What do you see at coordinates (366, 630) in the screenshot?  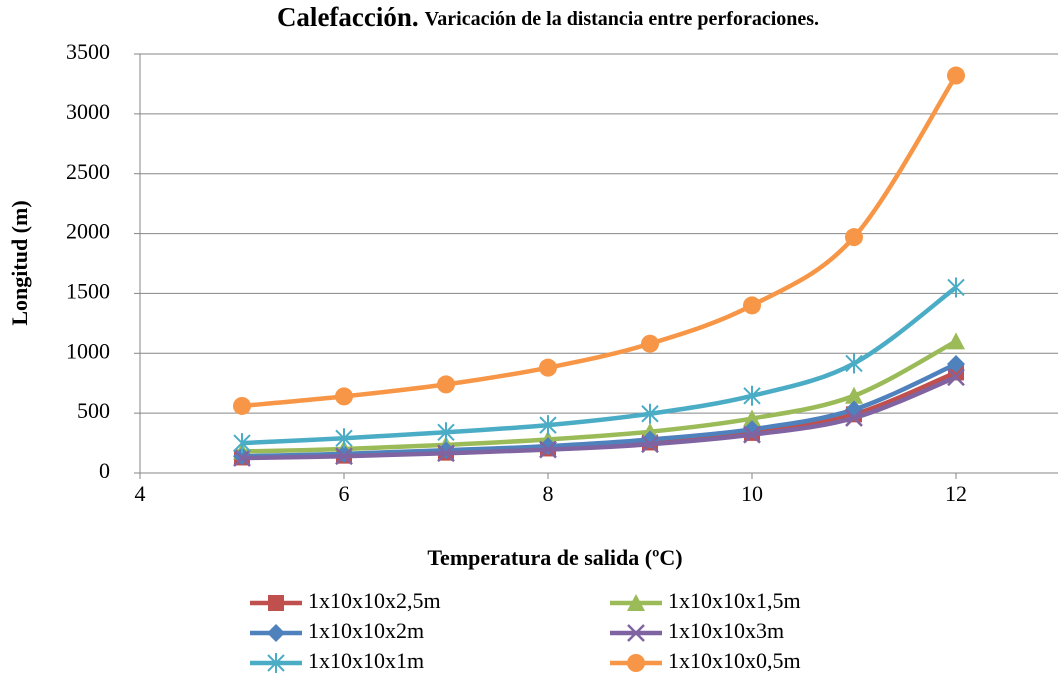 I see `legend-label: 1x10x10x2m` at bounding box center [366, 630].